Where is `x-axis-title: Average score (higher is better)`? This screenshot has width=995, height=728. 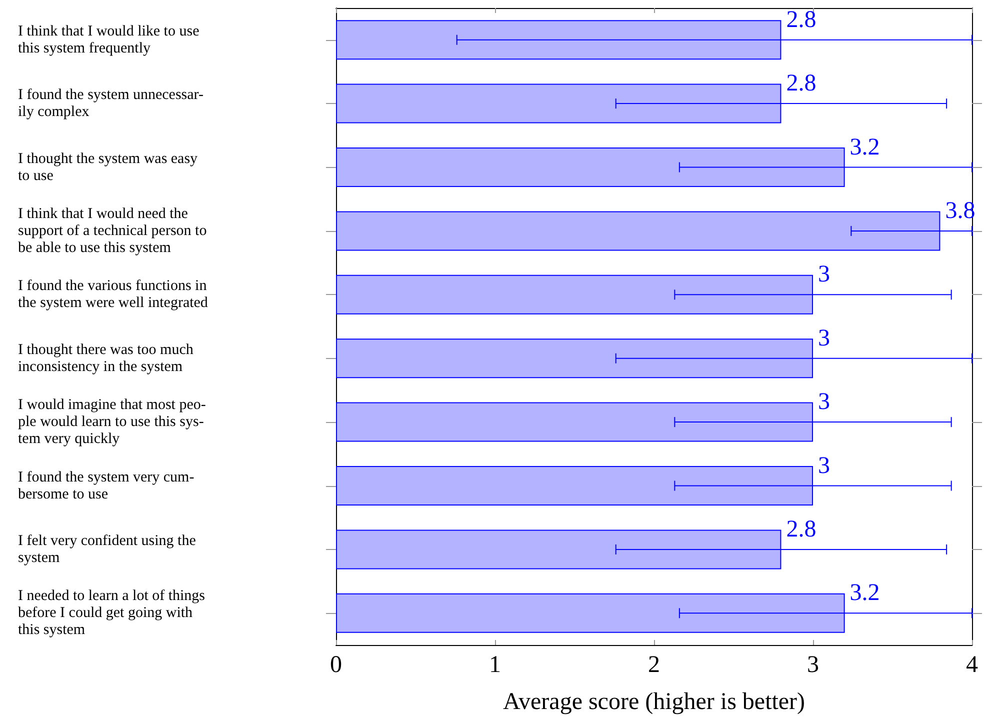
x-axis-title: Average score (higher is better) is located at coordinates (654, 702).